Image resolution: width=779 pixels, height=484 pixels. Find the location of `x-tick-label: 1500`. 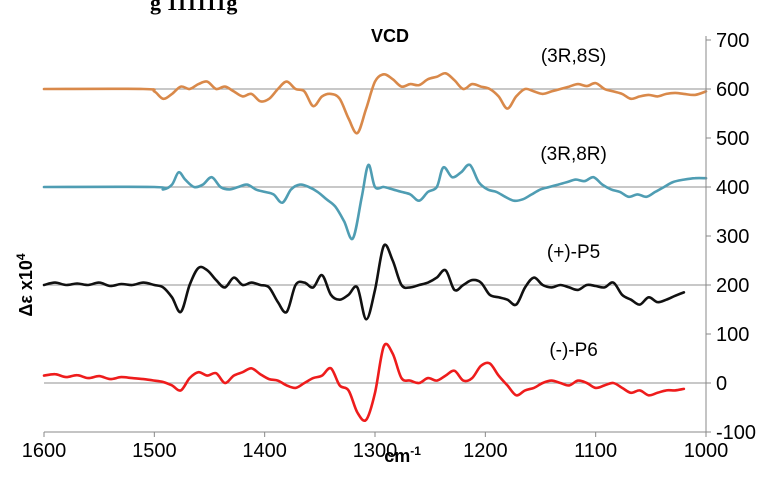

x-tick-label: 1500 is located at coordinates (154, 451).